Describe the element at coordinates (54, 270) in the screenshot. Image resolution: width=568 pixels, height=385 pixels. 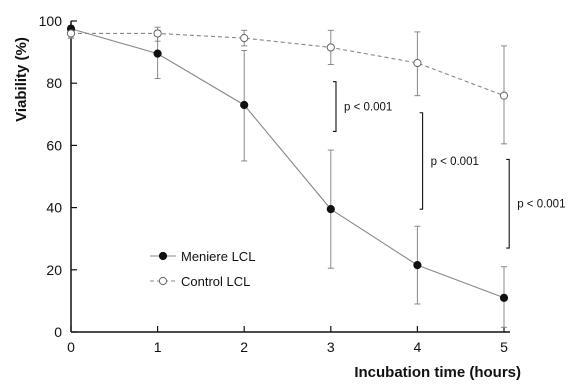
I see `y-tick-label: 20` at that location.